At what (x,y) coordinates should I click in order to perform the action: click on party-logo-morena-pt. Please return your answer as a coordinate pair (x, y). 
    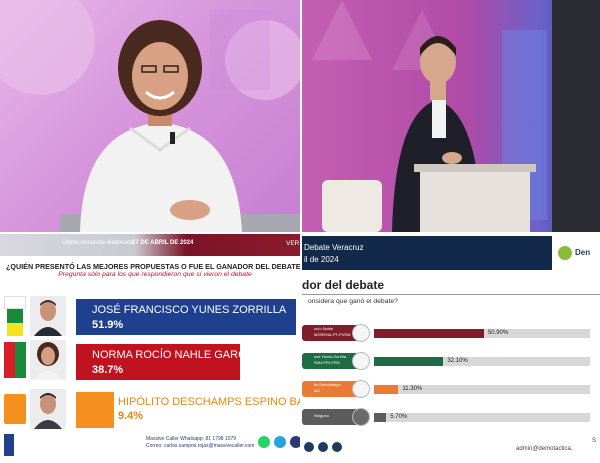
    Looking at the image, I should click on (15, 360).